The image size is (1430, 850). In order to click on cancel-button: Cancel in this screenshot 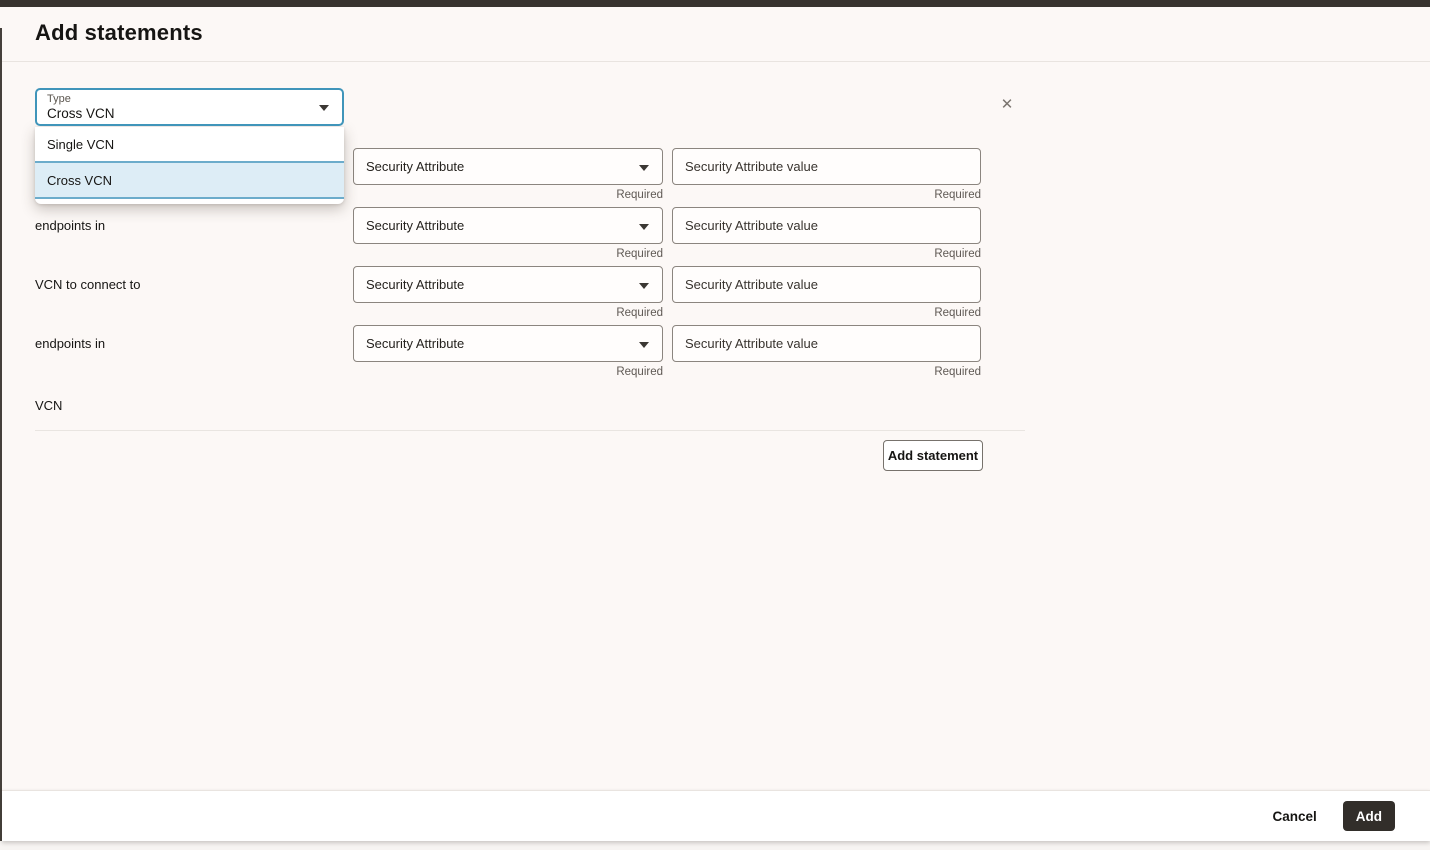, I will do `click(1294, 816)`.